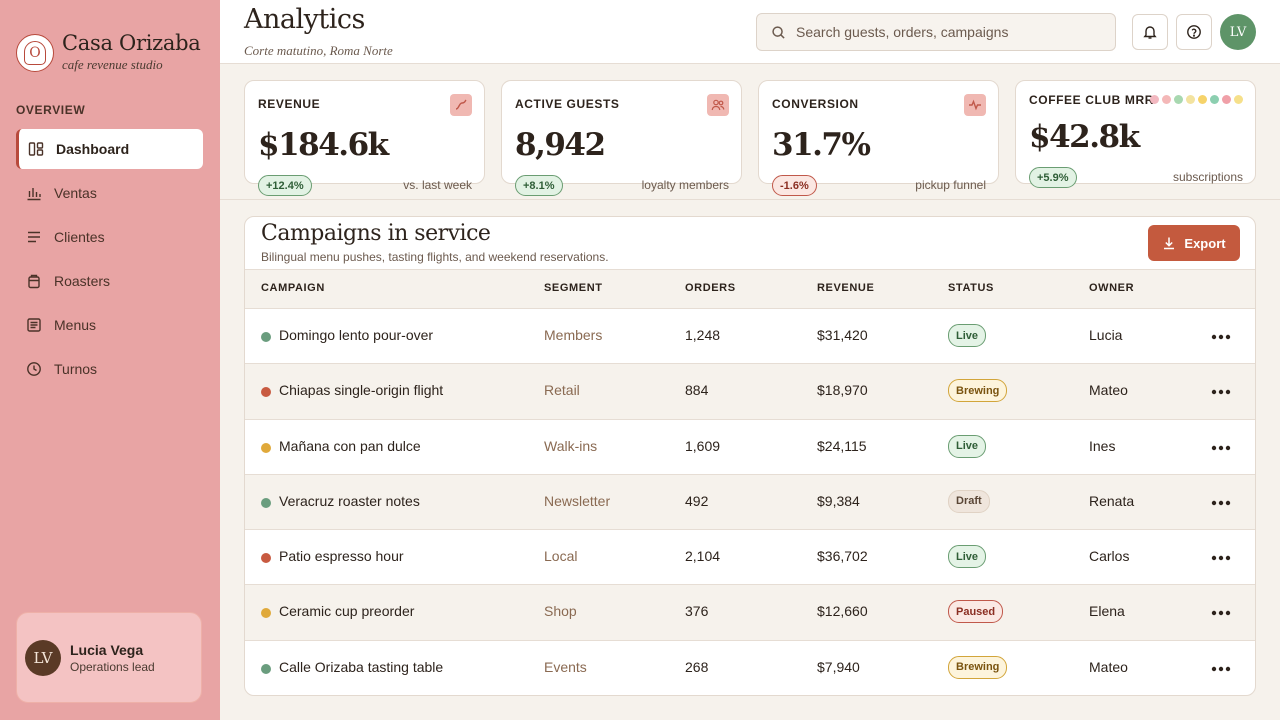  What do you see at coordinates (341, 556) in the screenshot?
I see `cell-campaign-name: Patio espresso hour` at bounding box center [341, 556].